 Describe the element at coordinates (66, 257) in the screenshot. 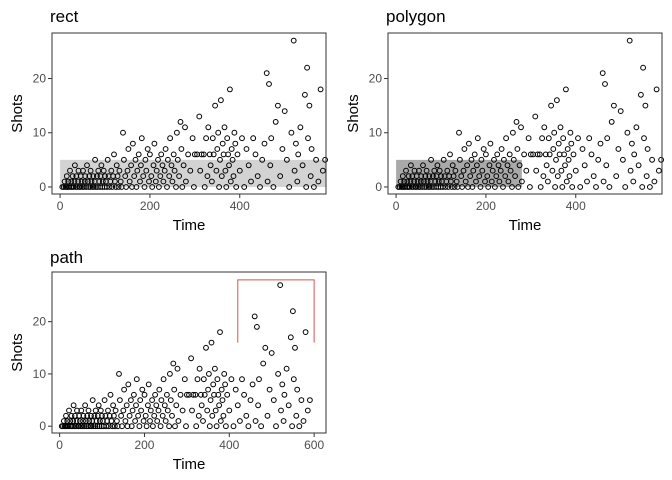

I see `panel-title: path` at that location.